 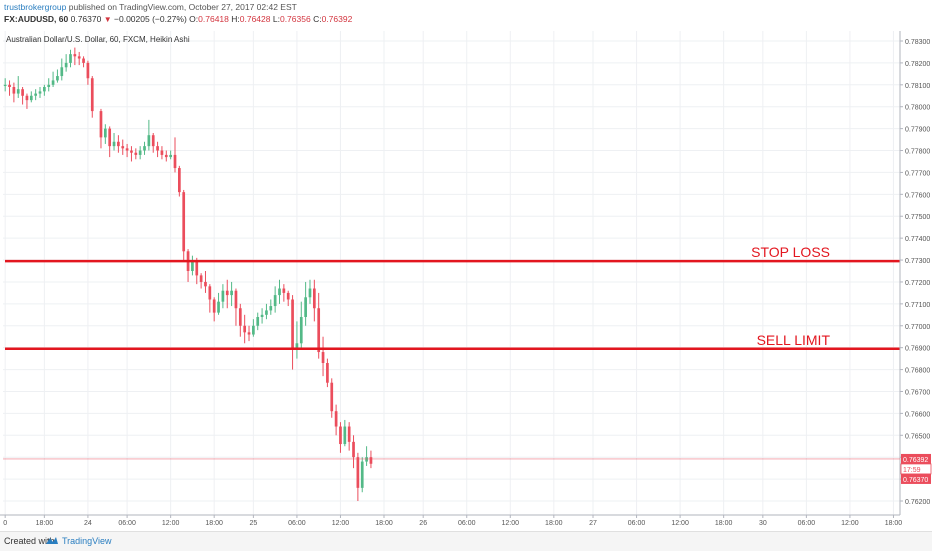 I want to click on y-tick-label: 0.78300, so click(x=917, y=42).